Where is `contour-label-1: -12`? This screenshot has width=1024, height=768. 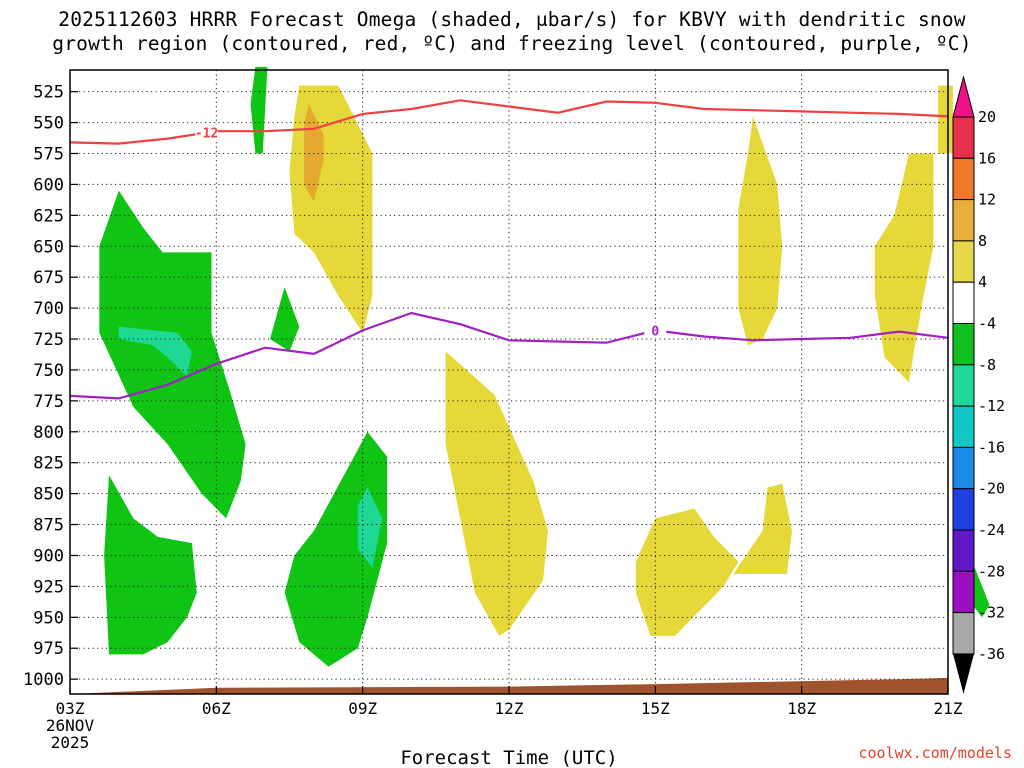
contour-label-1: -12 is located at coordinates (206, 133).